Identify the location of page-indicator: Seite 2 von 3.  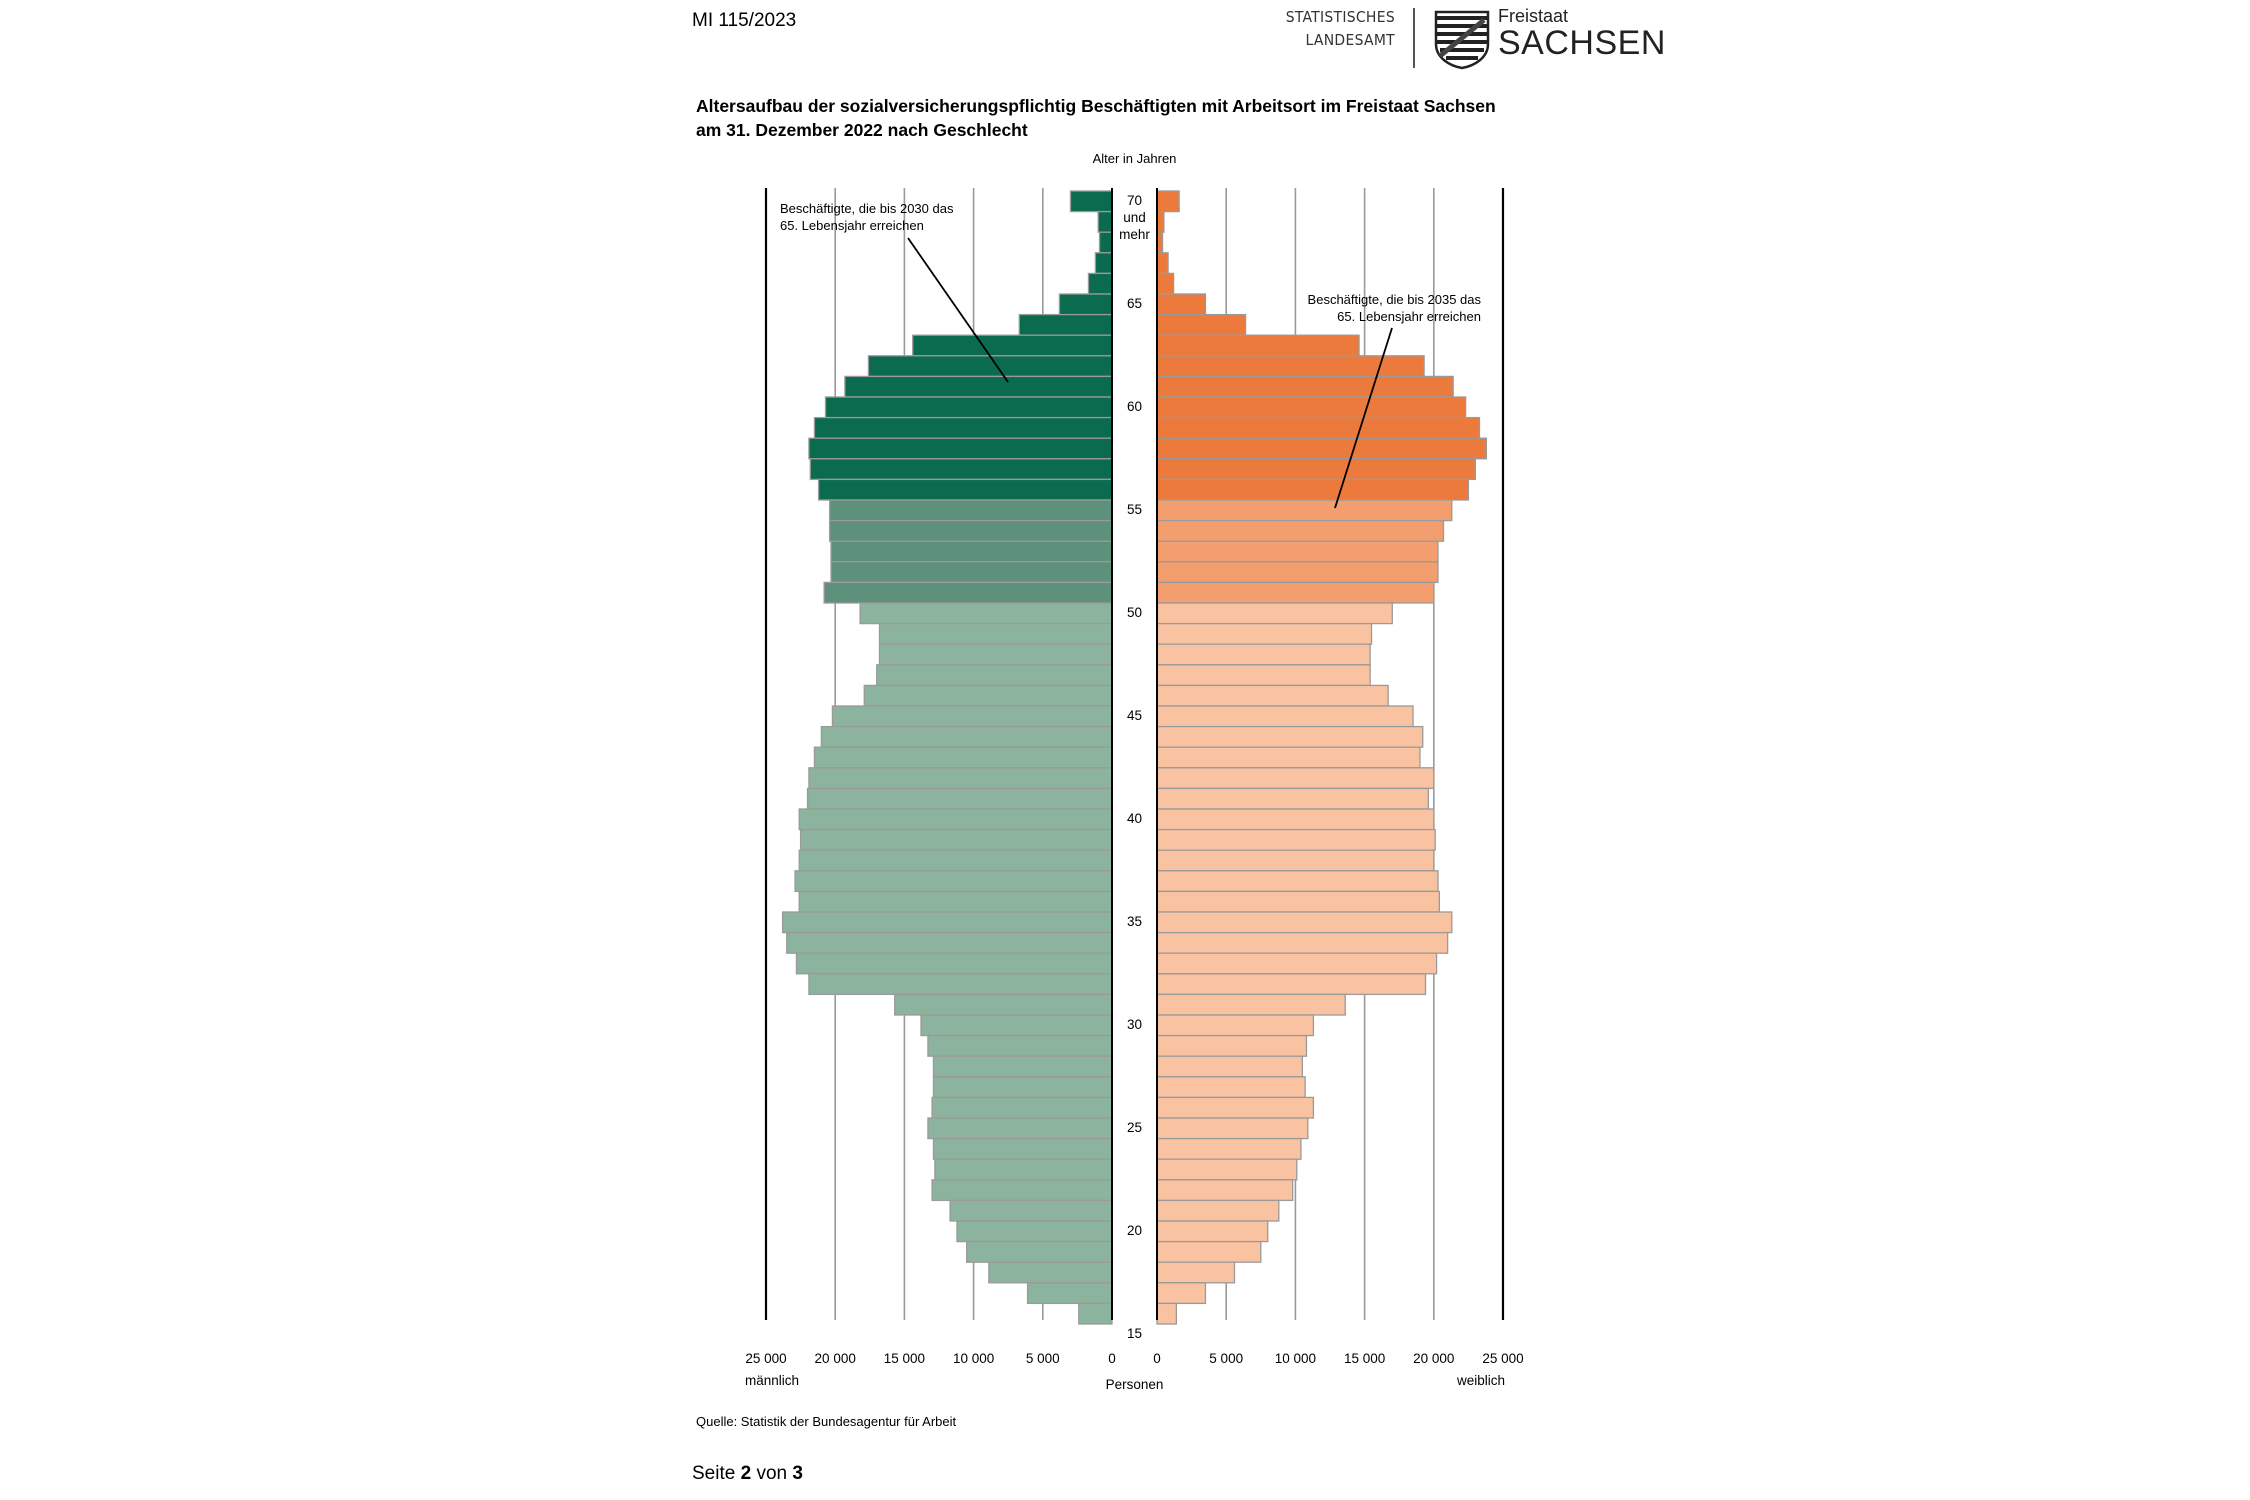
(747, 1474).